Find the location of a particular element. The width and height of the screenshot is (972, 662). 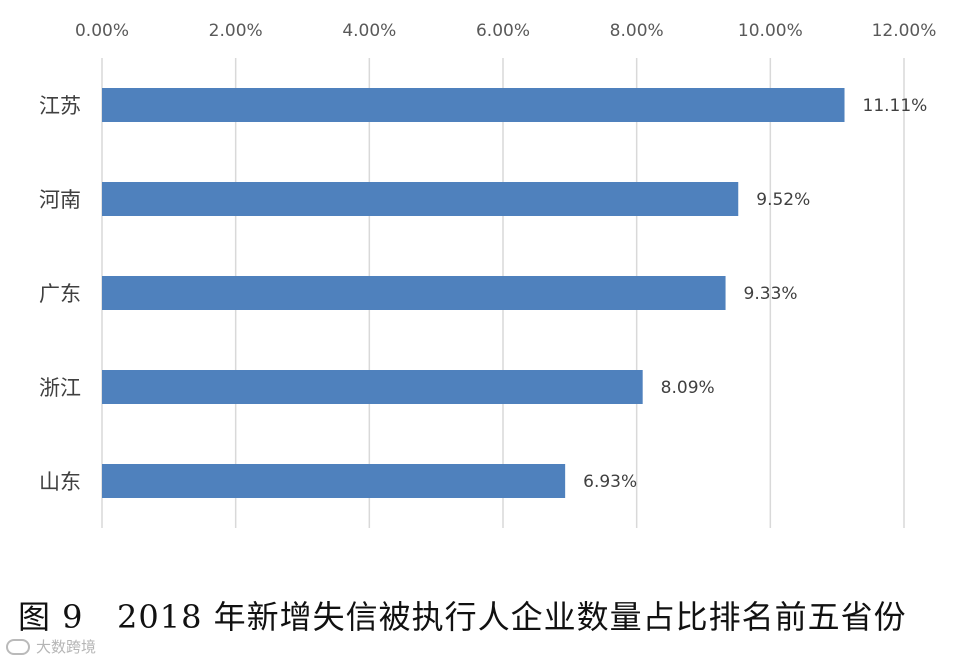

x-tick-label: 4.00% is located at coordinates (369, 31).